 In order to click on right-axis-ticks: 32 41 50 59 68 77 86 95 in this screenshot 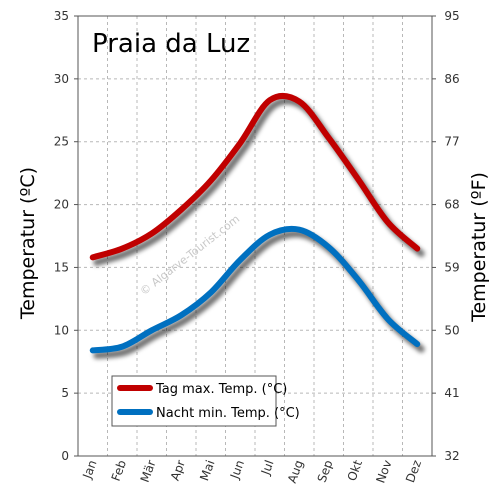, I will do `click(446, 236)`.